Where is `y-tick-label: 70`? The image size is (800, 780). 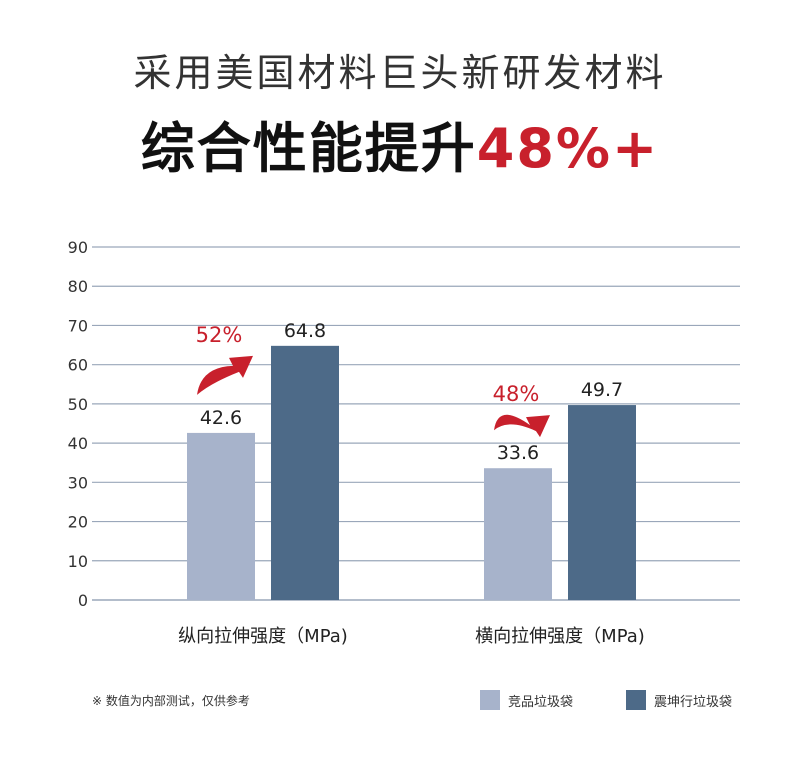
y-tick-label: 70 is located at coordinates (78, 325).